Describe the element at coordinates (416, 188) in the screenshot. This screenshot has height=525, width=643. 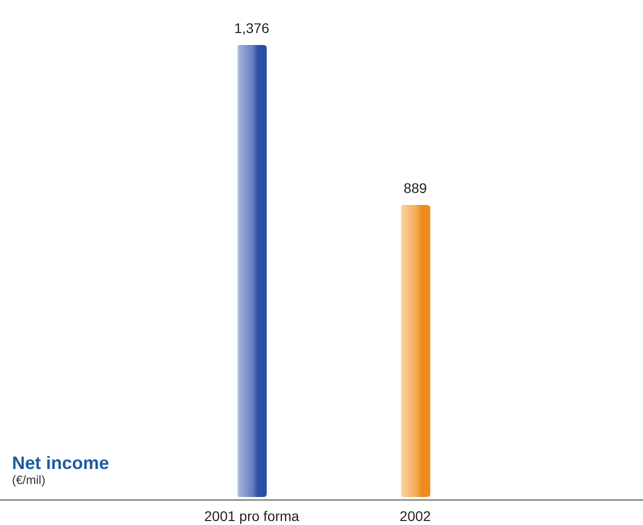
I see `data-label: 889` at that location.